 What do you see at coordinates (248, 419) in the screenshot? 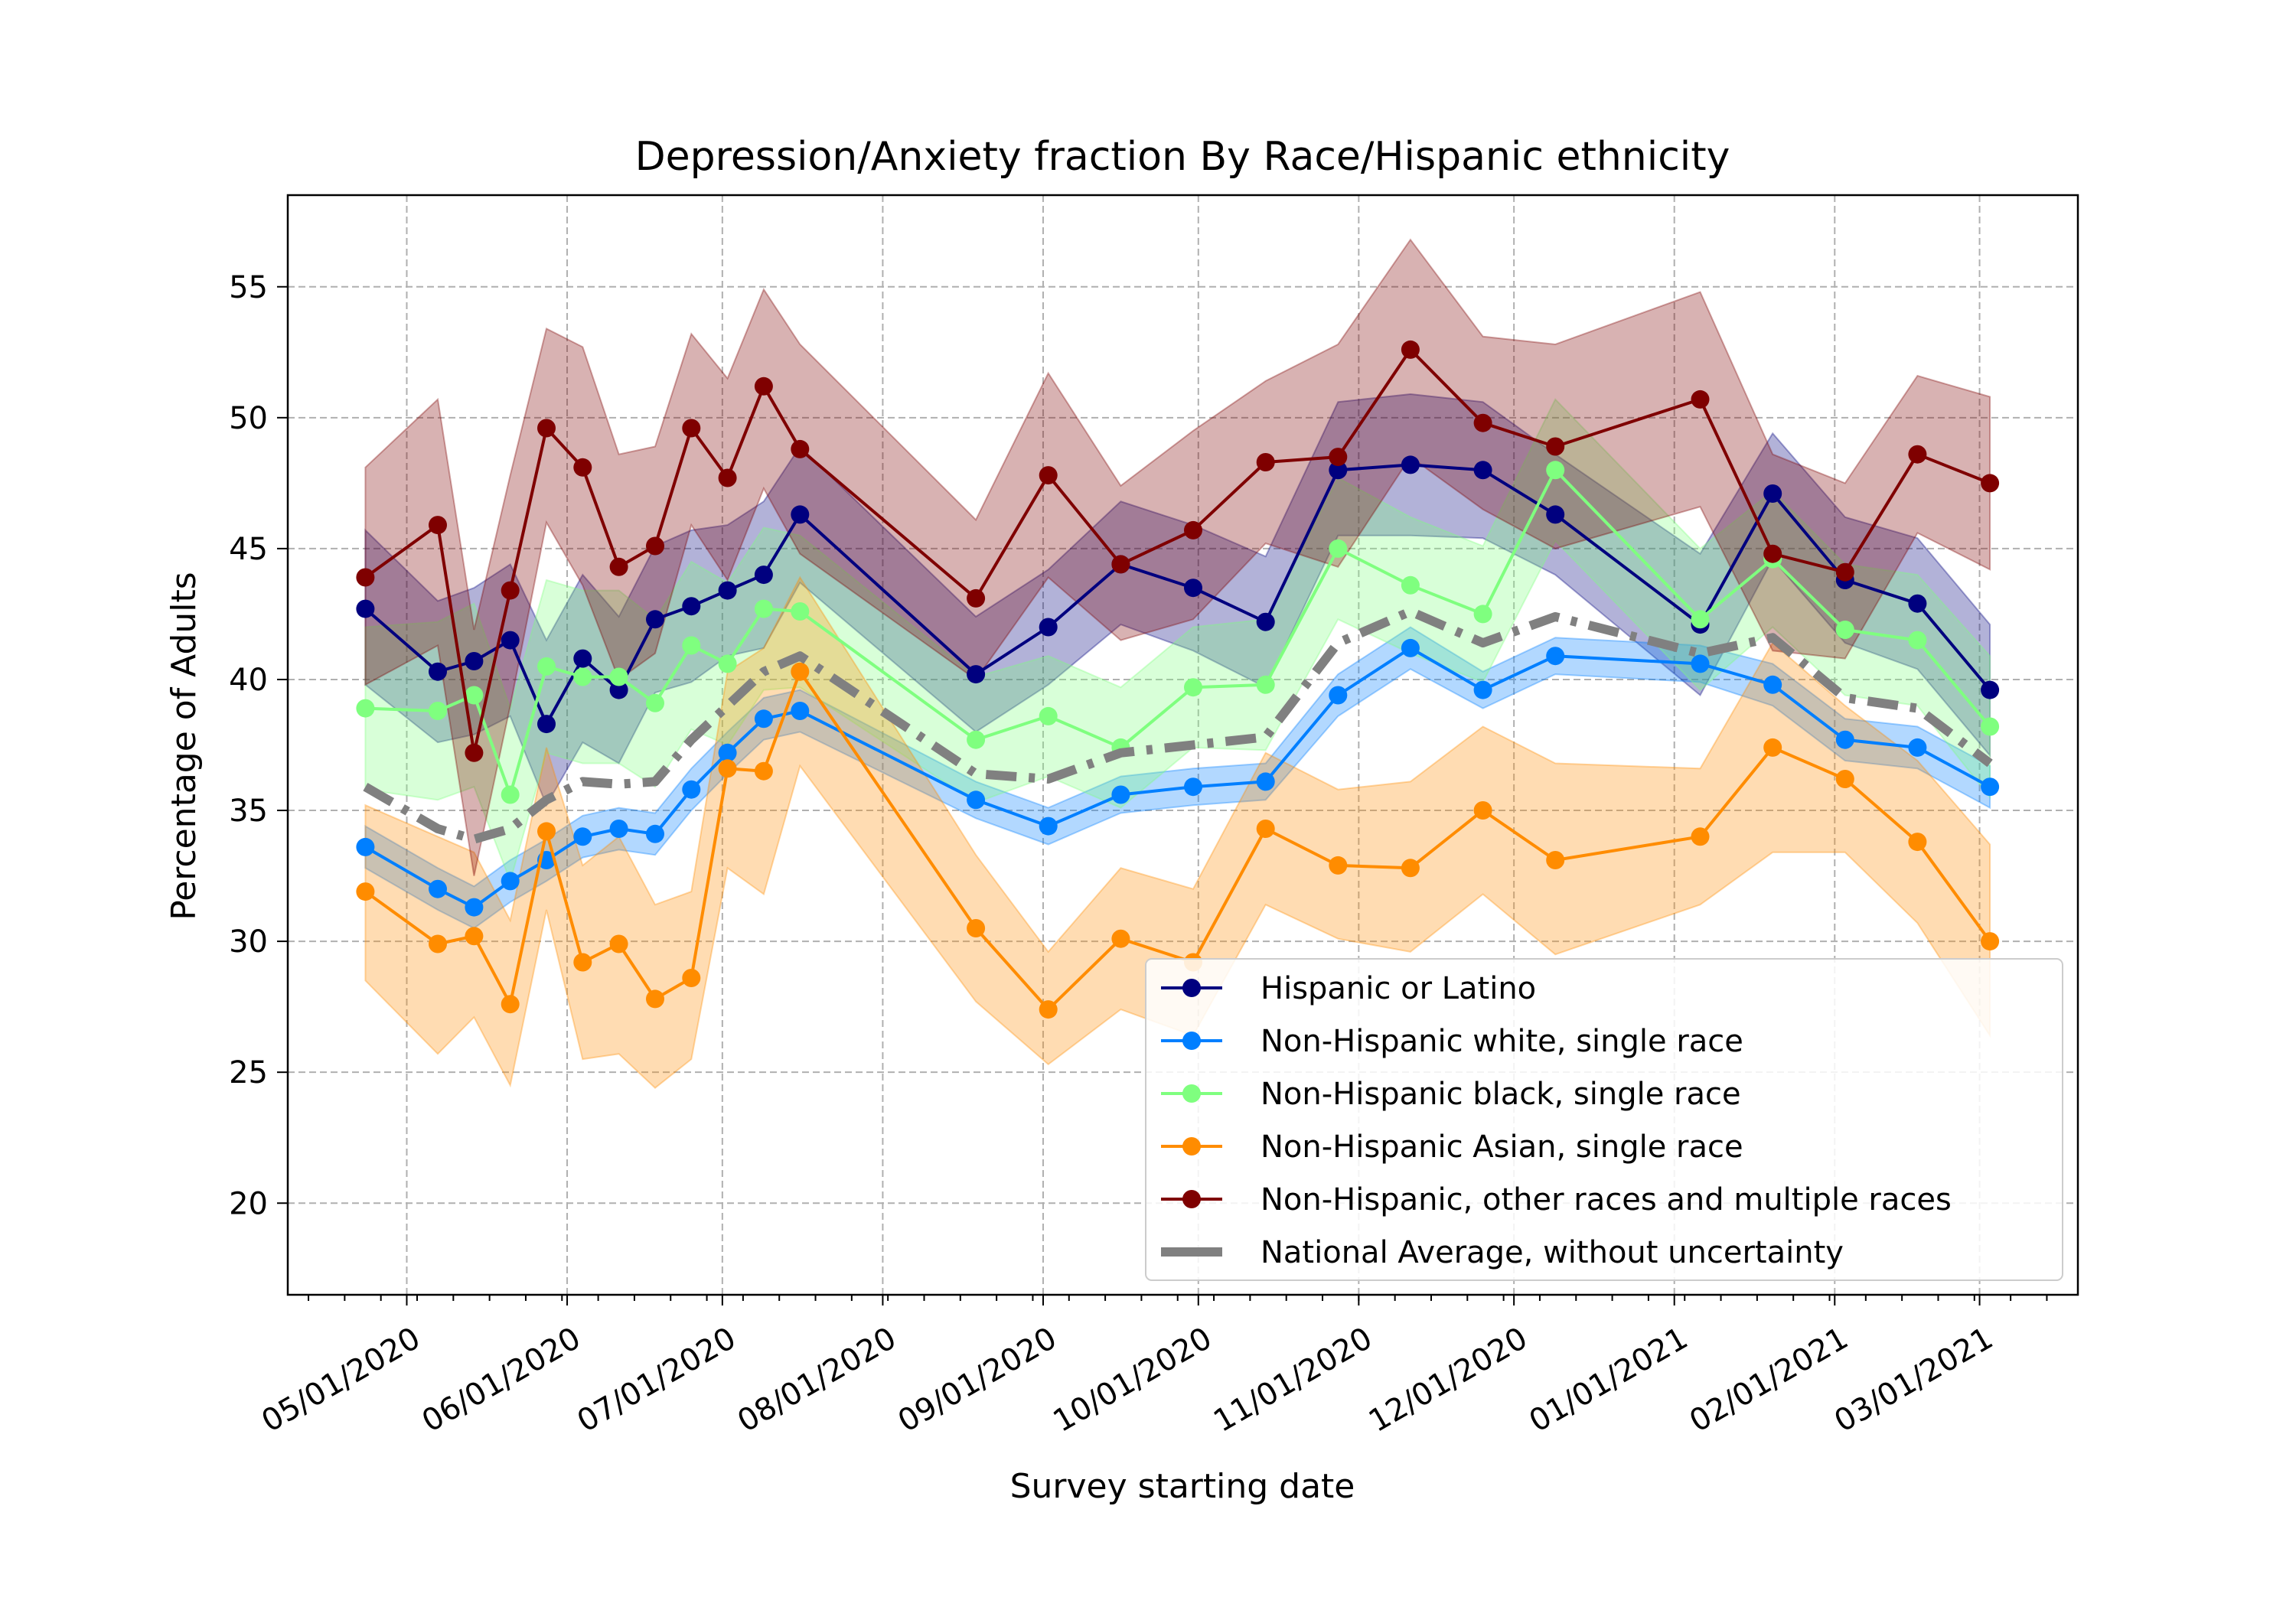
I see `y-tick-label: 50` at bounding box center [248, 419].